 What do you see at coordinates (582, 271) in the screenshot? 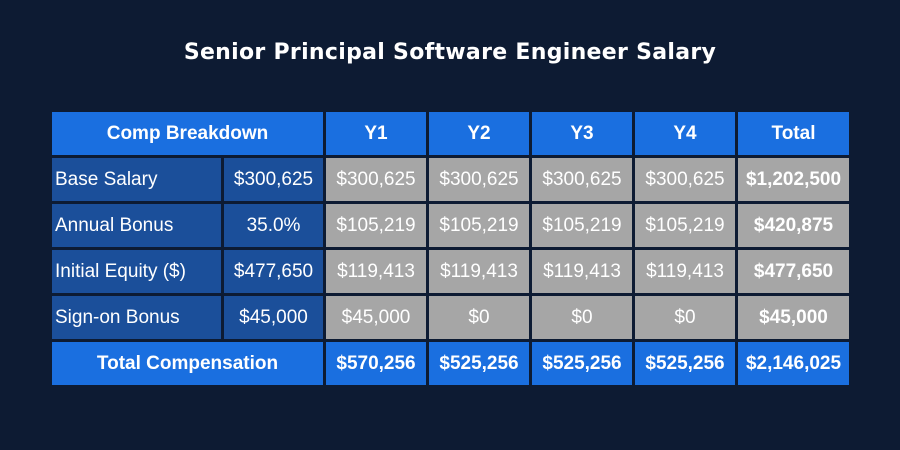
I see `row-y3: $119,413` at bounding box center [582, 271].